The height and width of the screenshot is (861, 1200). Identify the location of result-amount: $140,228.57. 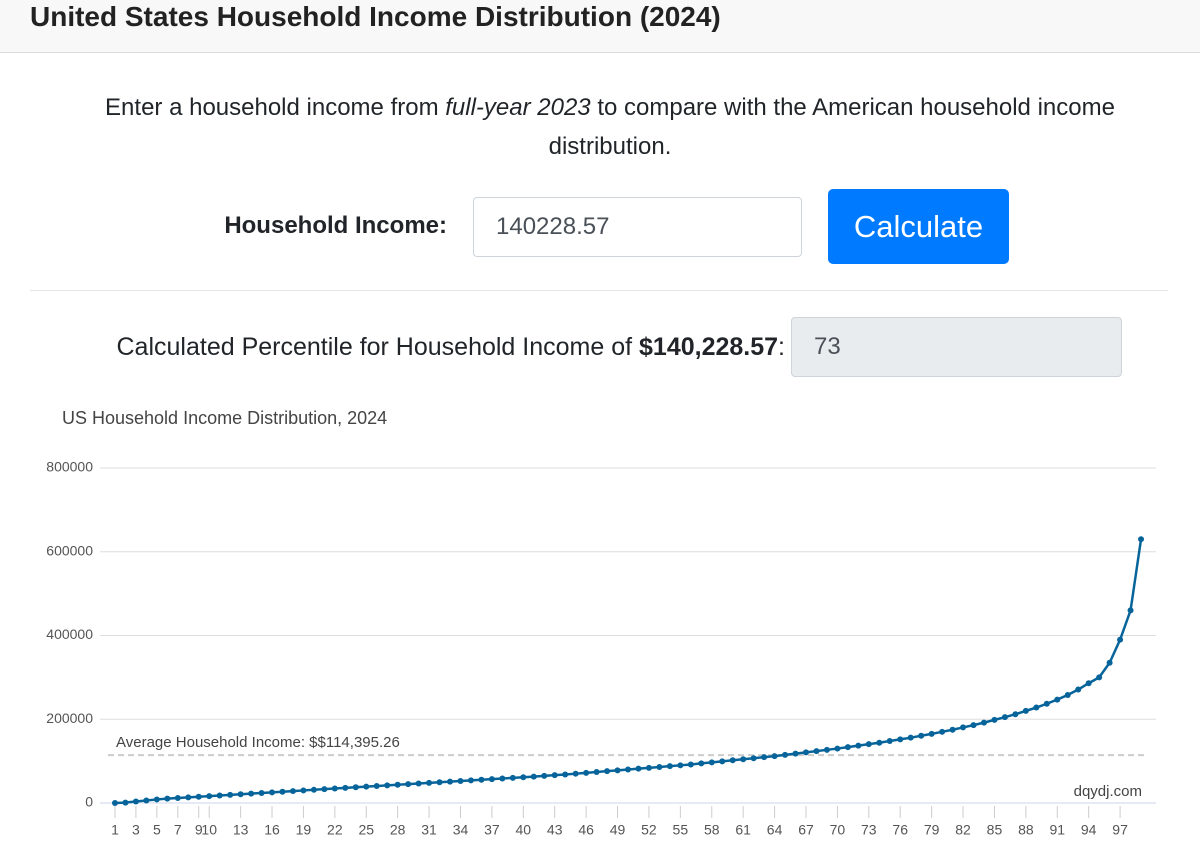
(709, 347).